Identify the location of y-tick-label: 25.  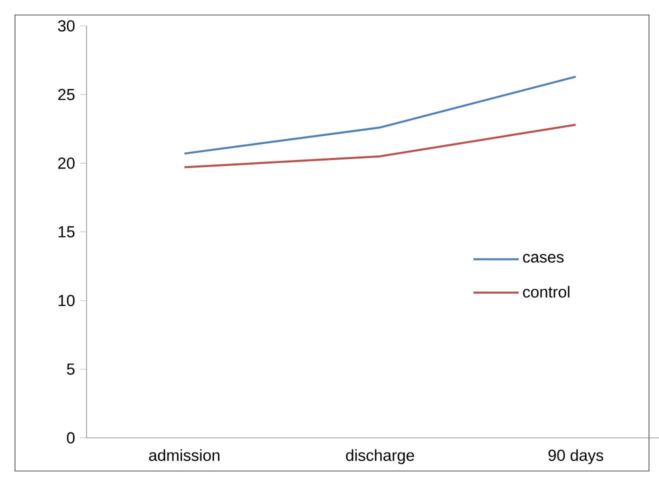
(66, 94).